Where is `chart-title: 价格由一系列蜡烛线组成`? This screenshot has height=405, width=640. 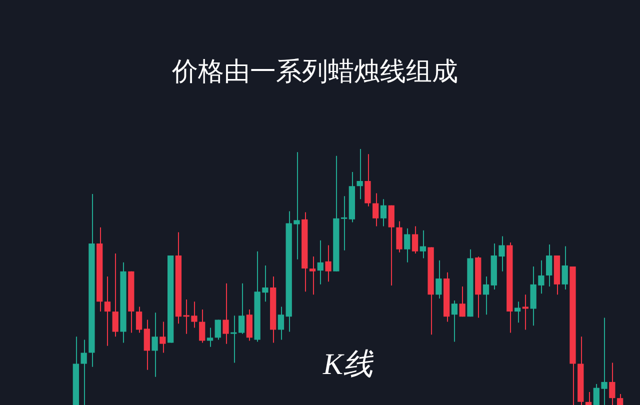
chart-title: 价格由一系列蜡烛线组成 is located at coordinates (314, 71).